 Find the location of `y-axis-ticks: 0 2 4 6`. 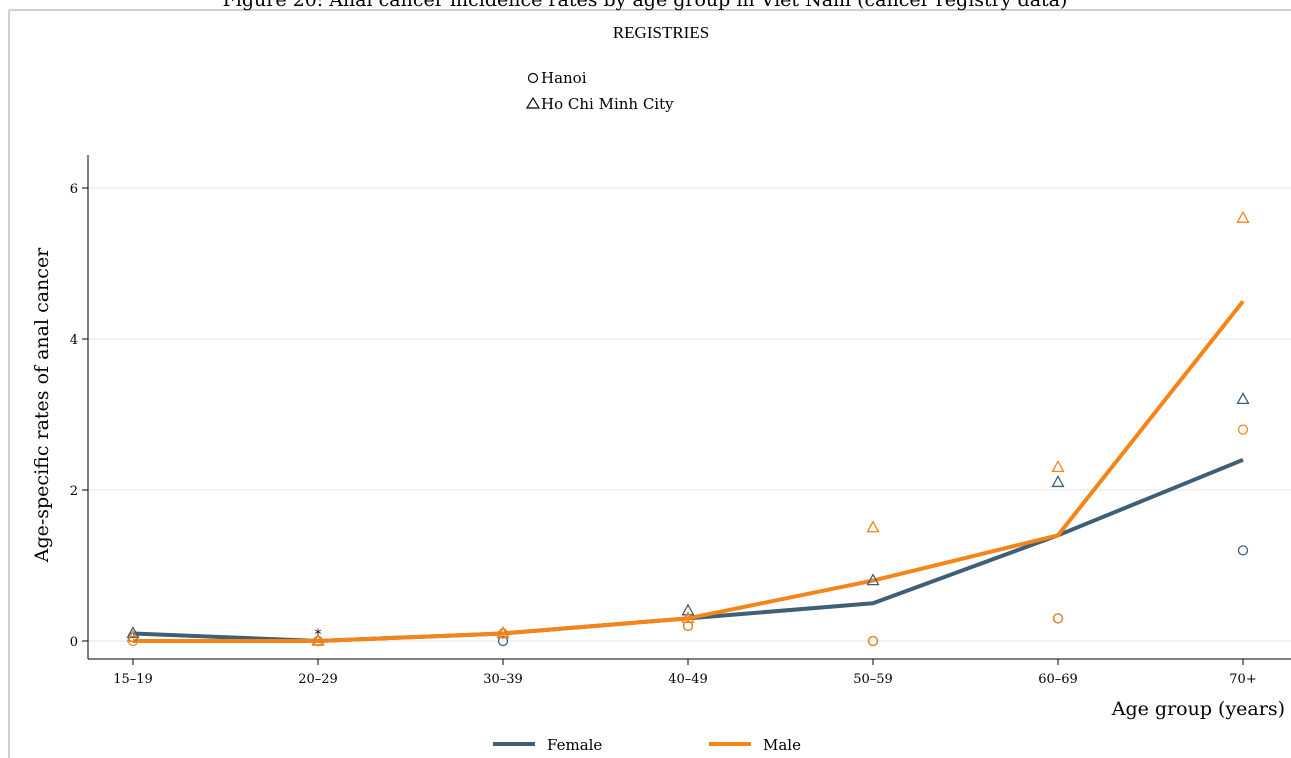

y-axis-ticks: 0 2 4 6 is located at coordinates (79, 416).